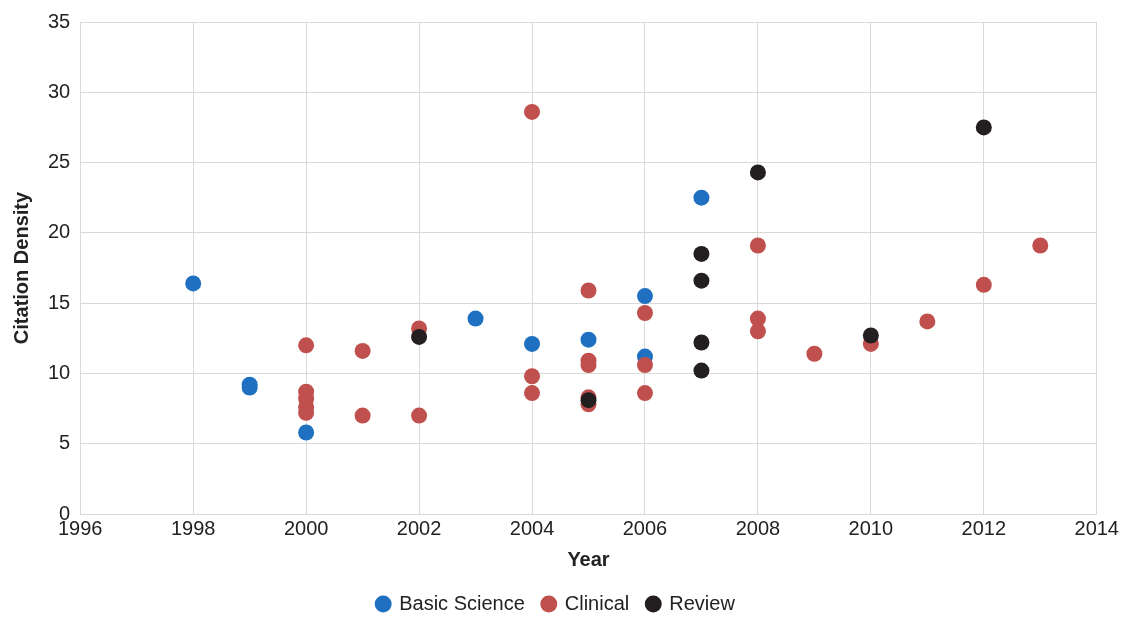  I want to click on x-tick-label: 2012, so click(984, 527).